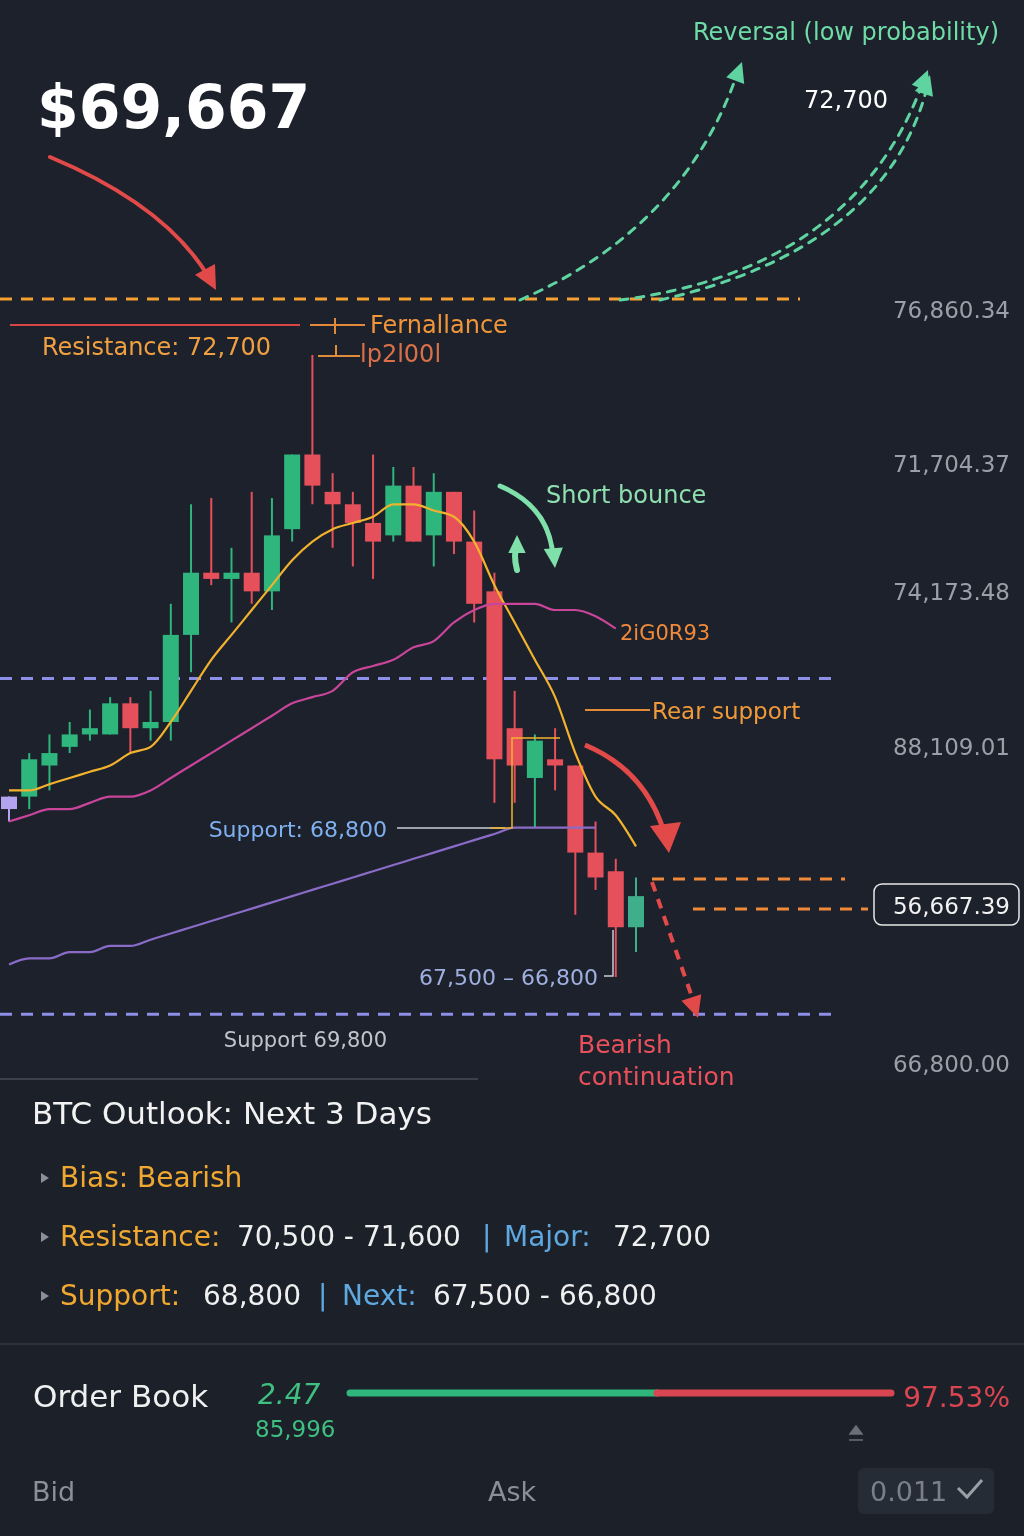  What do you see at coordinates (845, 32) in the screenshot?
I see `text: Reversal (low probability)` at bounding box center [845, 32].